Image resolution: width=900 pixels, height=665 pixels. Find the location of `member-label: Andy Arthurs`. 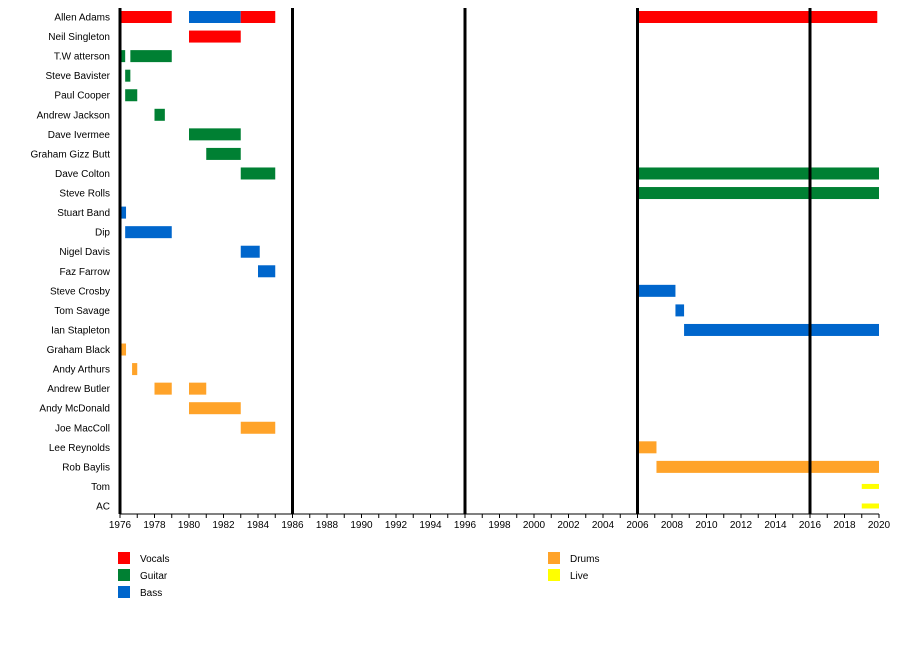

member-label: Andy Arthurs is located at coordinates (81, 370).